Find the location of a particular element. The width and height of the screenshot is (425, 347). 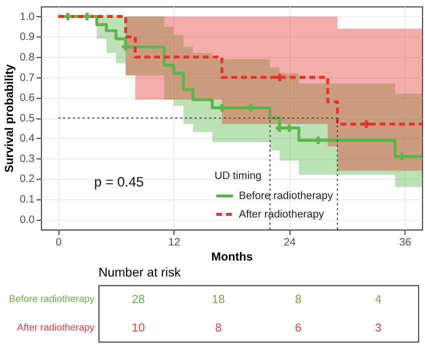

x-tick-label: 0 is located at coordinates (59, 242).